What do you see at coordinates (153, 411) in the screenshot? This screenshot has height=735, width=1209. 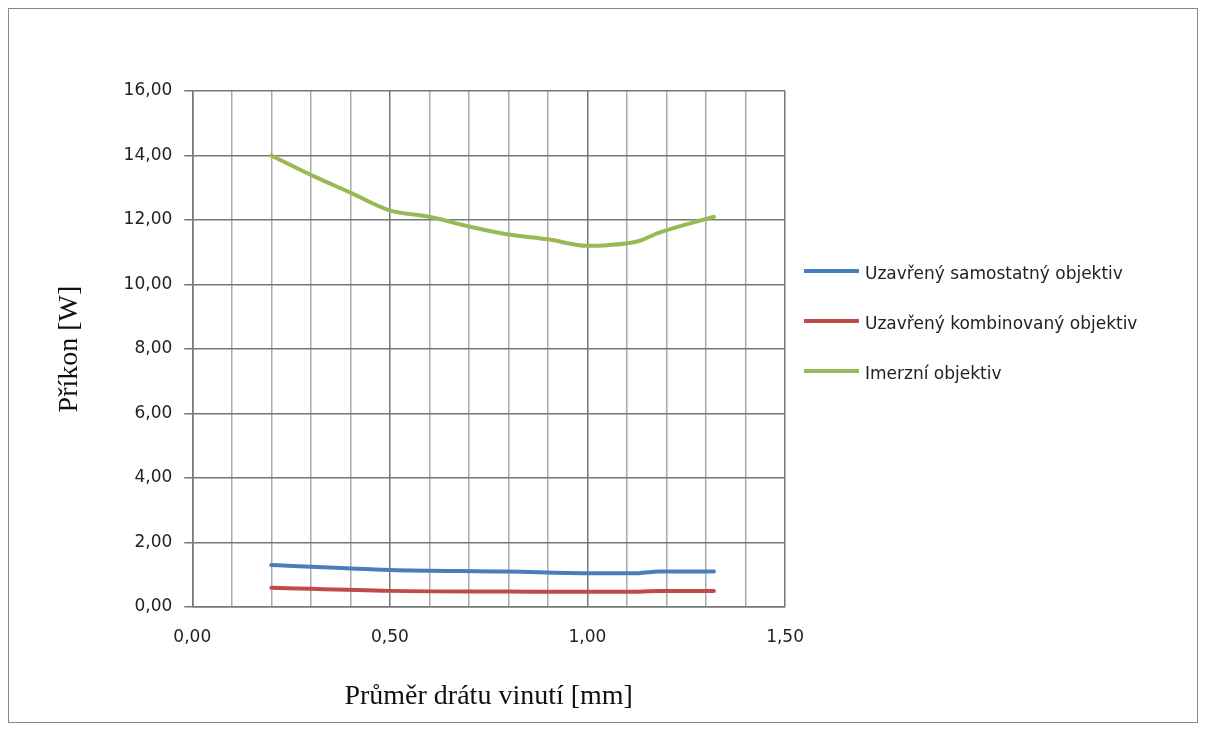 I see `y-tick-label: 6,00` at bounding box center [153, 411].